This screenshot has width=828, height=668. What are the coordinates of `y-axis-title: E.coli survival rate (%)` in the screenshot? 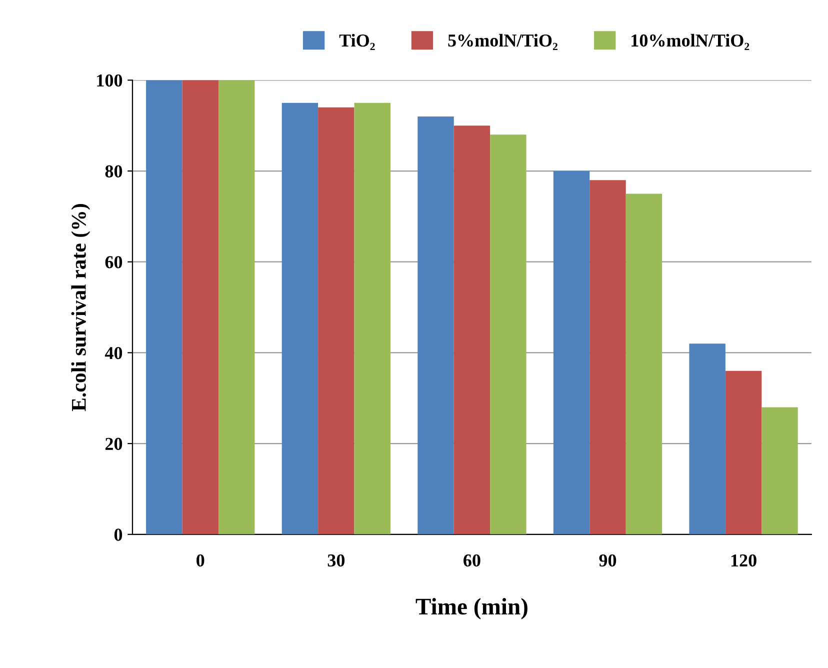 It's located at (80, 308).